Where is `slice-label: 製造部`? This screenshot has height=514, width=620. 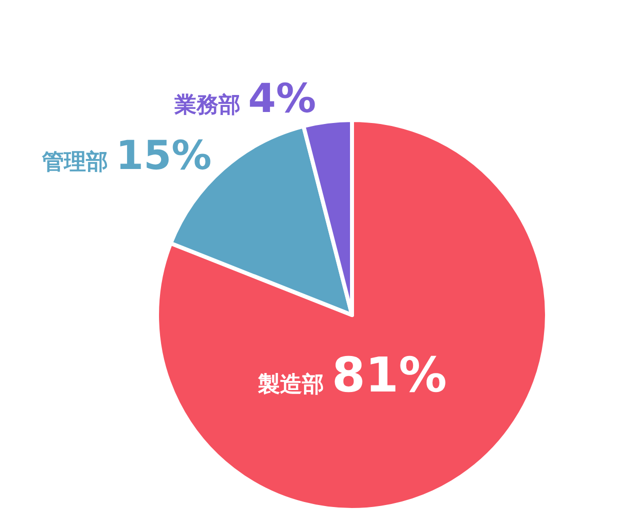 slice-label: 製造部 is located at coordinates (291, 385).